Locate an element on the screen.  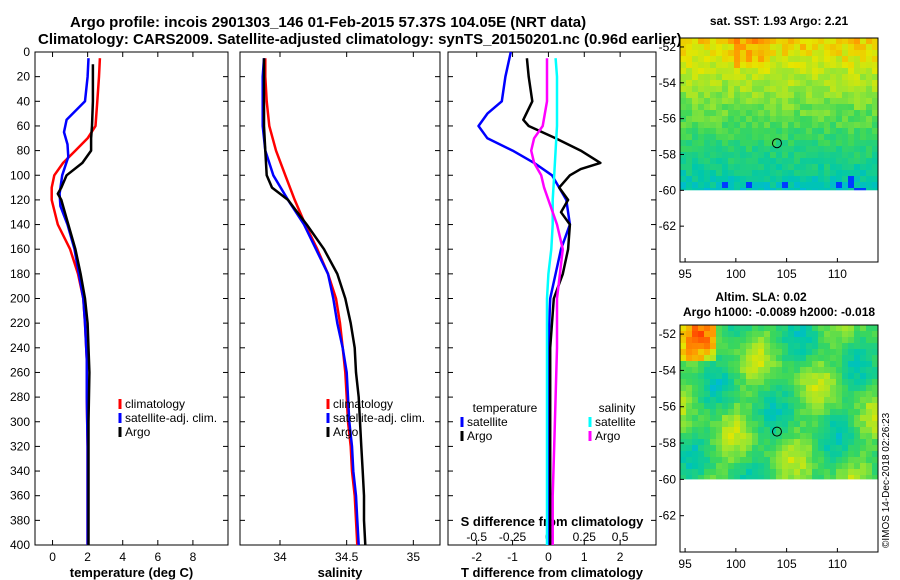
legend-label: climatology is located at coordinates (155, 404).